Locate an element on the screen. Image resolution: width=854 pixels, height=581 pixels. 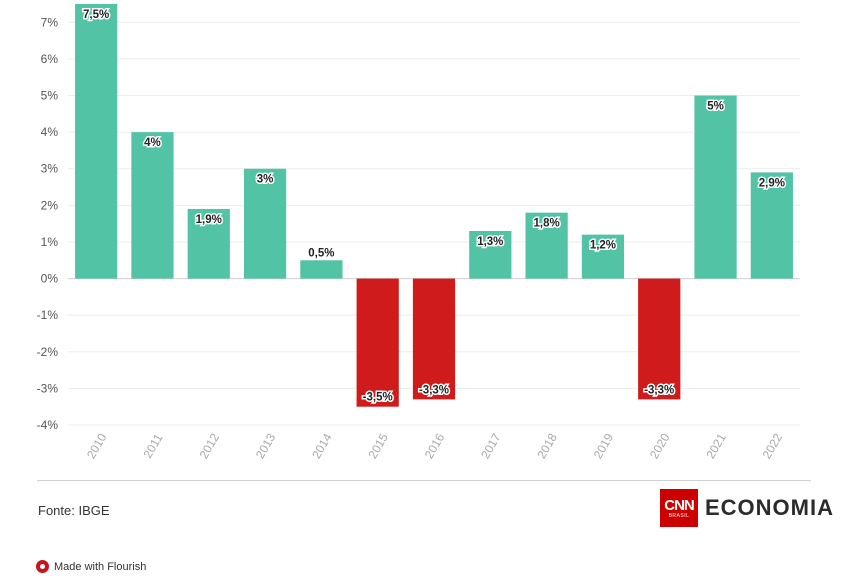
data-label: 1,9% is located at coordinates (209, 220).